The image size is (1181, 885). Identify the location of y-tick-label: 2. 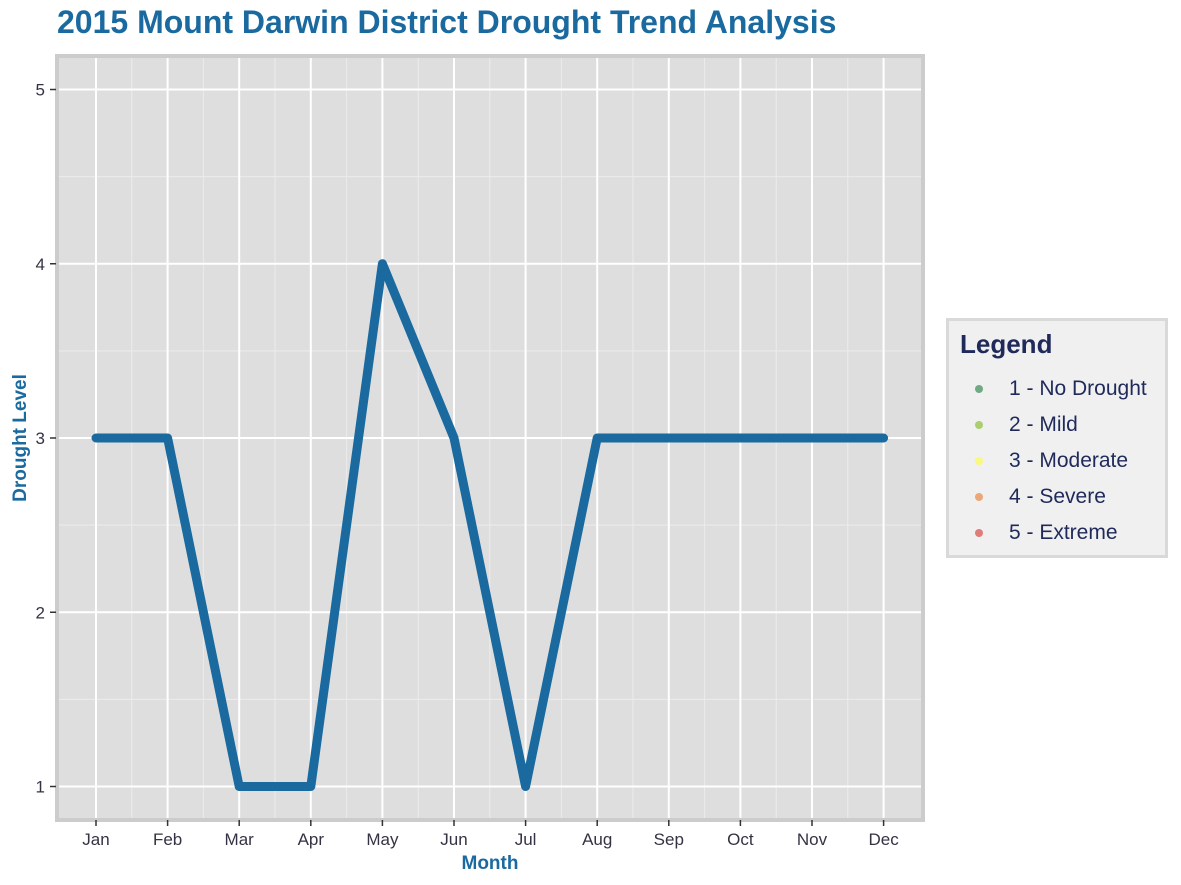
(40, 612).